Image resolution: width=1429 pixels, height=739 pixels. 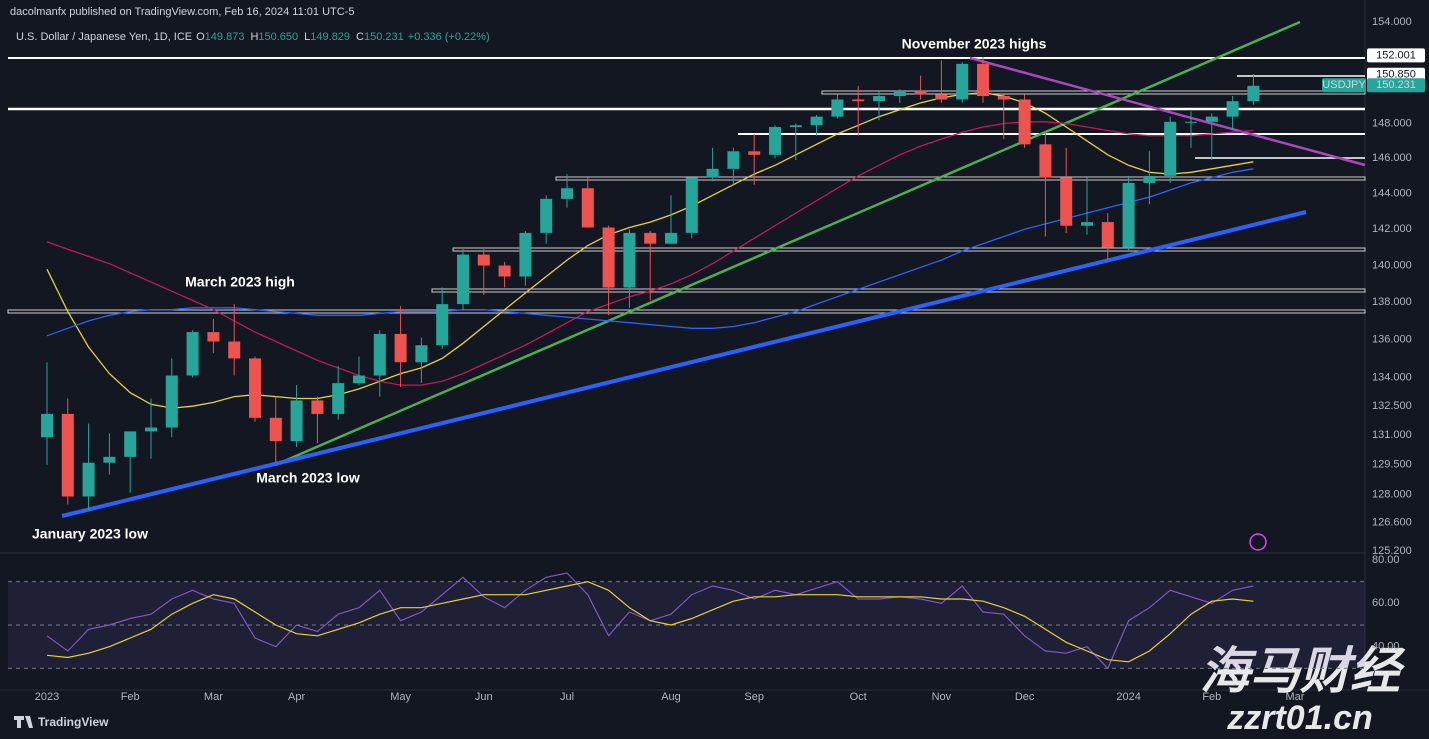 I want to click on y-tick-label: 140.000, so click(x=1392, y=265).